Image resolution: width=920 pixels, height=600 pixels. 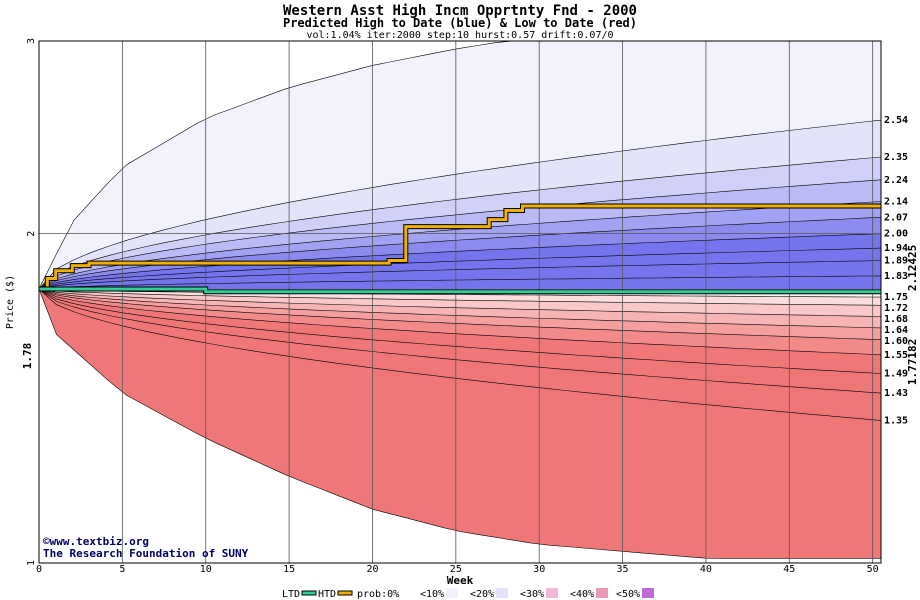 What do you see at coordinates (31, 41) in the screenshot?
I see `y-tick-label-3: 3` at bounding box center [31, 41].